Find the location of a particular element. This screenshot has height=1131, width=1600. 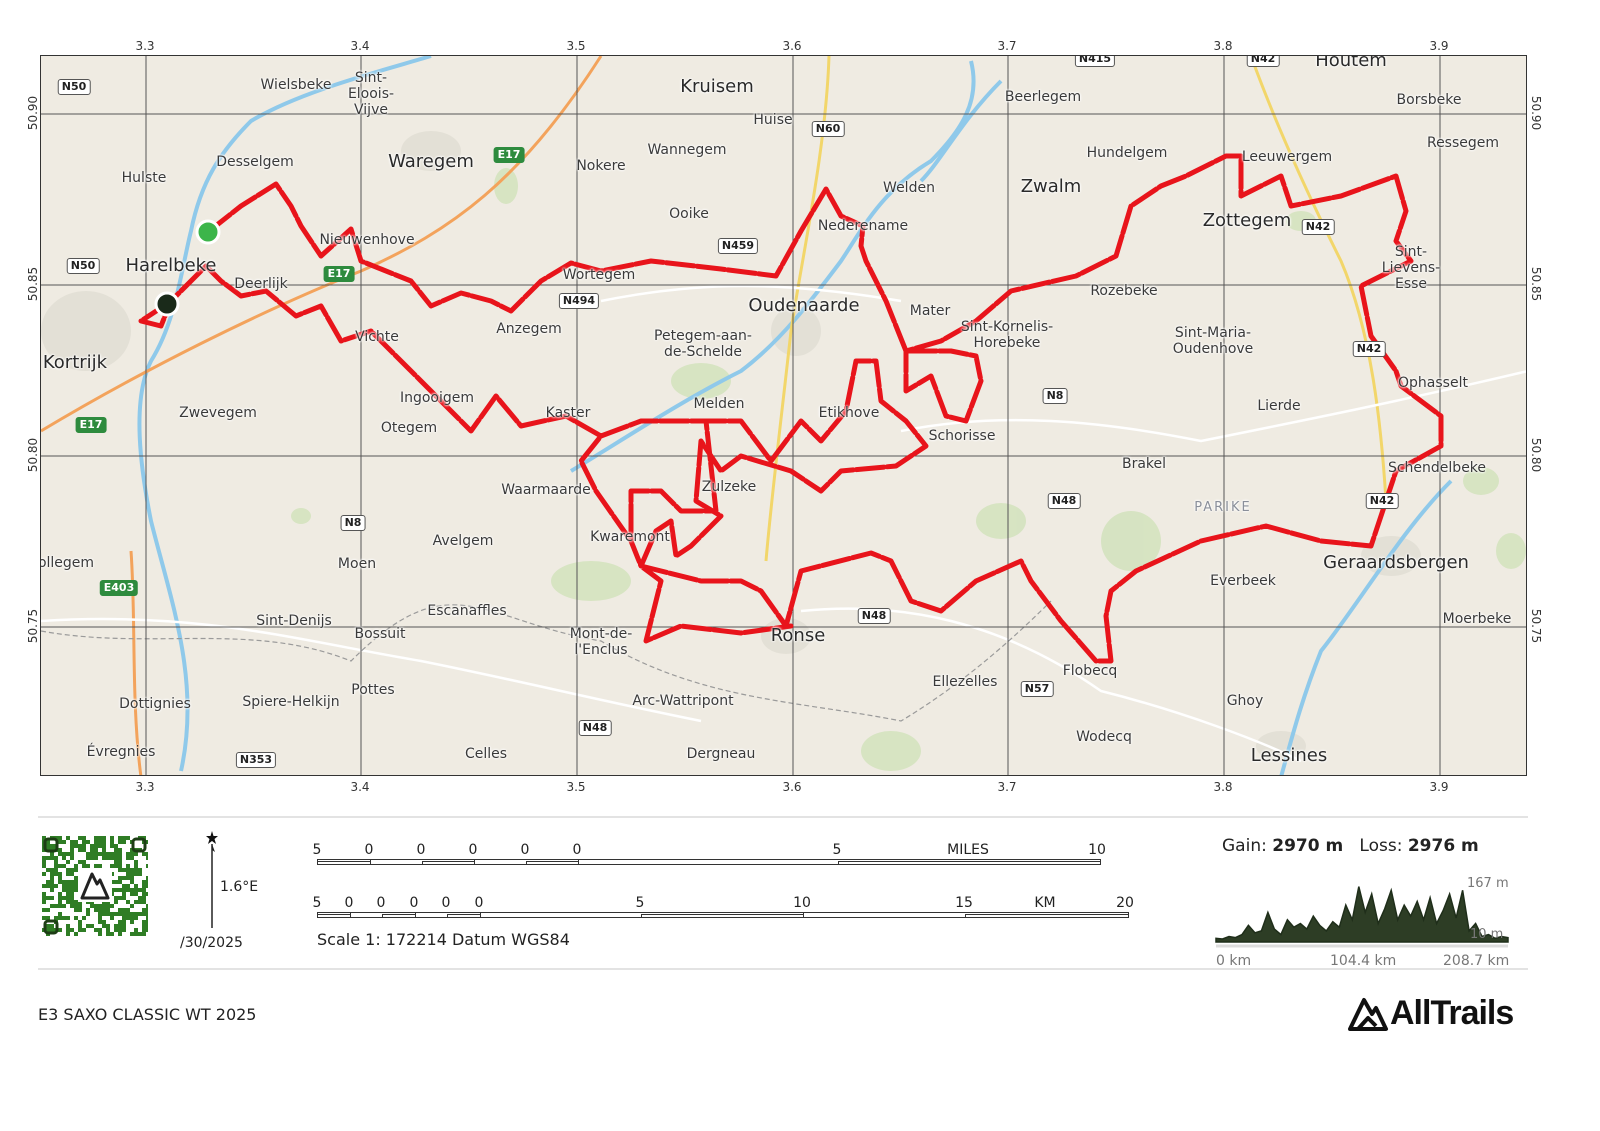

loss-value: 2976 m is located at coordinates (1443, 846).